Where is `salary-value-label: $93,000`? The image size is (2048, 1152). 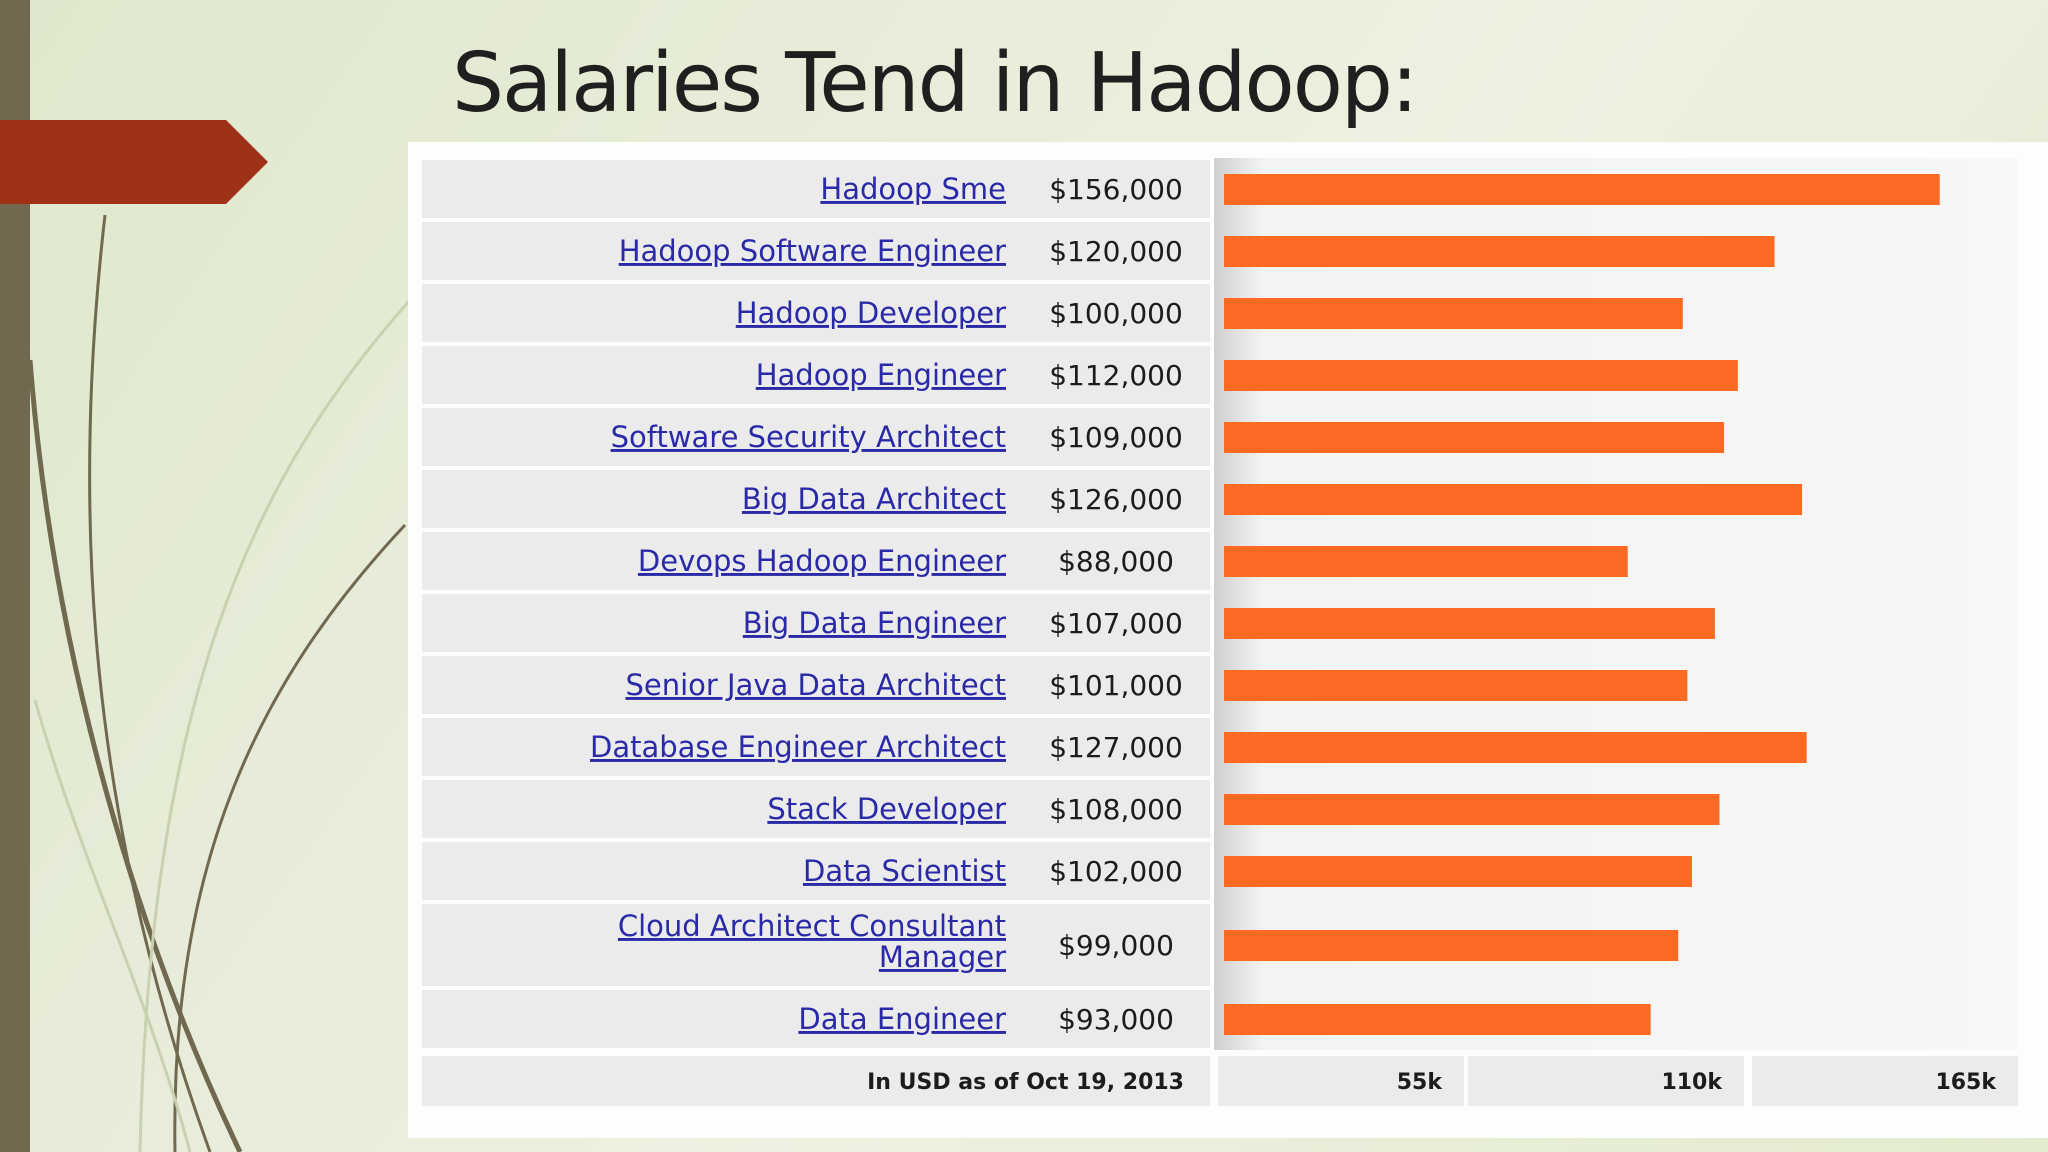 salary-value-label: $93,000 is located at coordinates (1116, 1019).